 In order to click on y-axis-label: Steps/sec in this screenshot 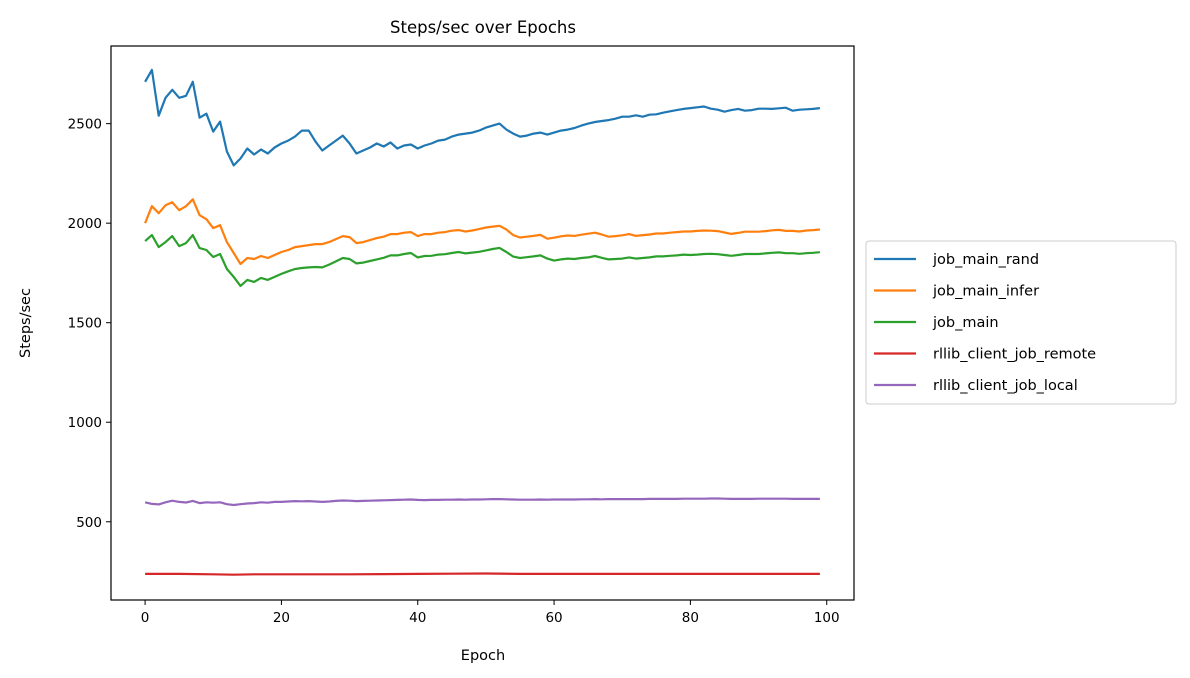, I will do `click(26, 323)`.